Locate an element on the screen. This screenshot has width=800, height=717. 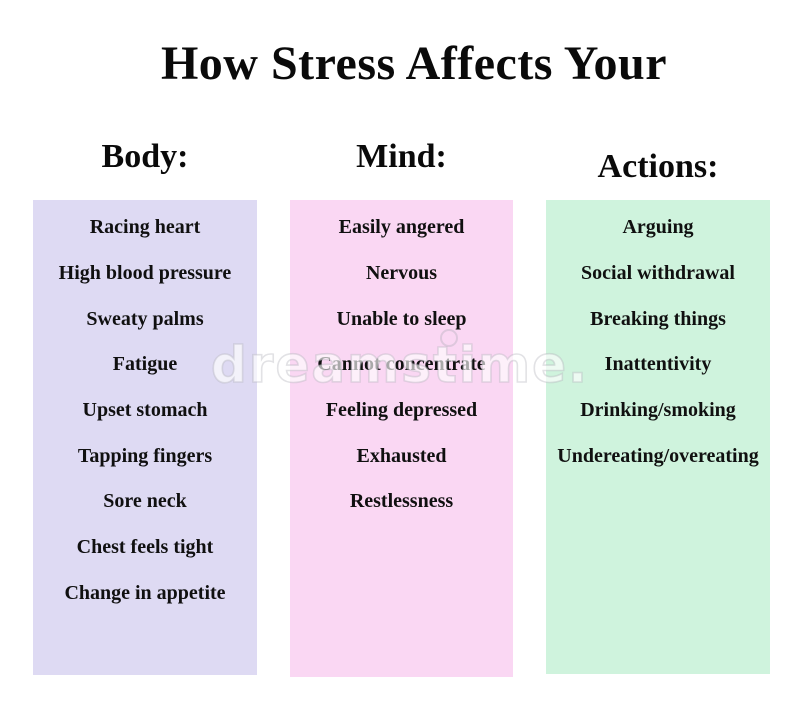
list-item: Nervous is located at coordinates (401, 273).